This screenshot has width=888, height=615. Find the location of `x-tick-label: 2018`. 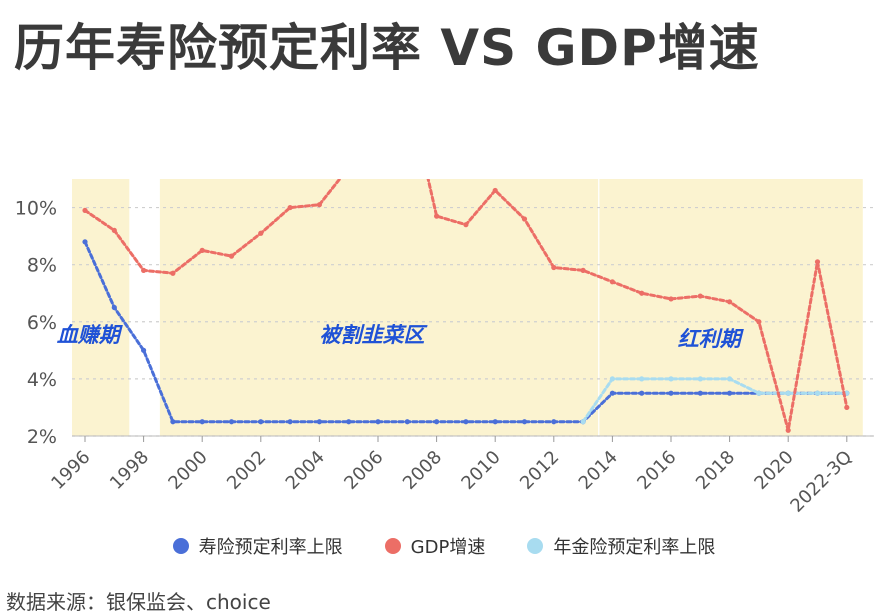

x-tick-label: 2018 is located at coordinates (715, 470).